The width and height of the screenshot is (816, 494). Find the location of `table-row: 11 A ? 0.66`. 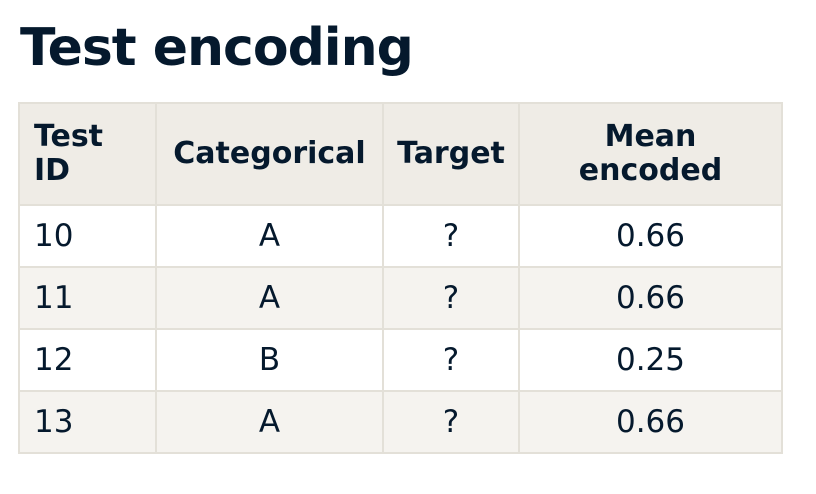

table-row: 11 A ? 0.66 is located at coordinates (400, 298).